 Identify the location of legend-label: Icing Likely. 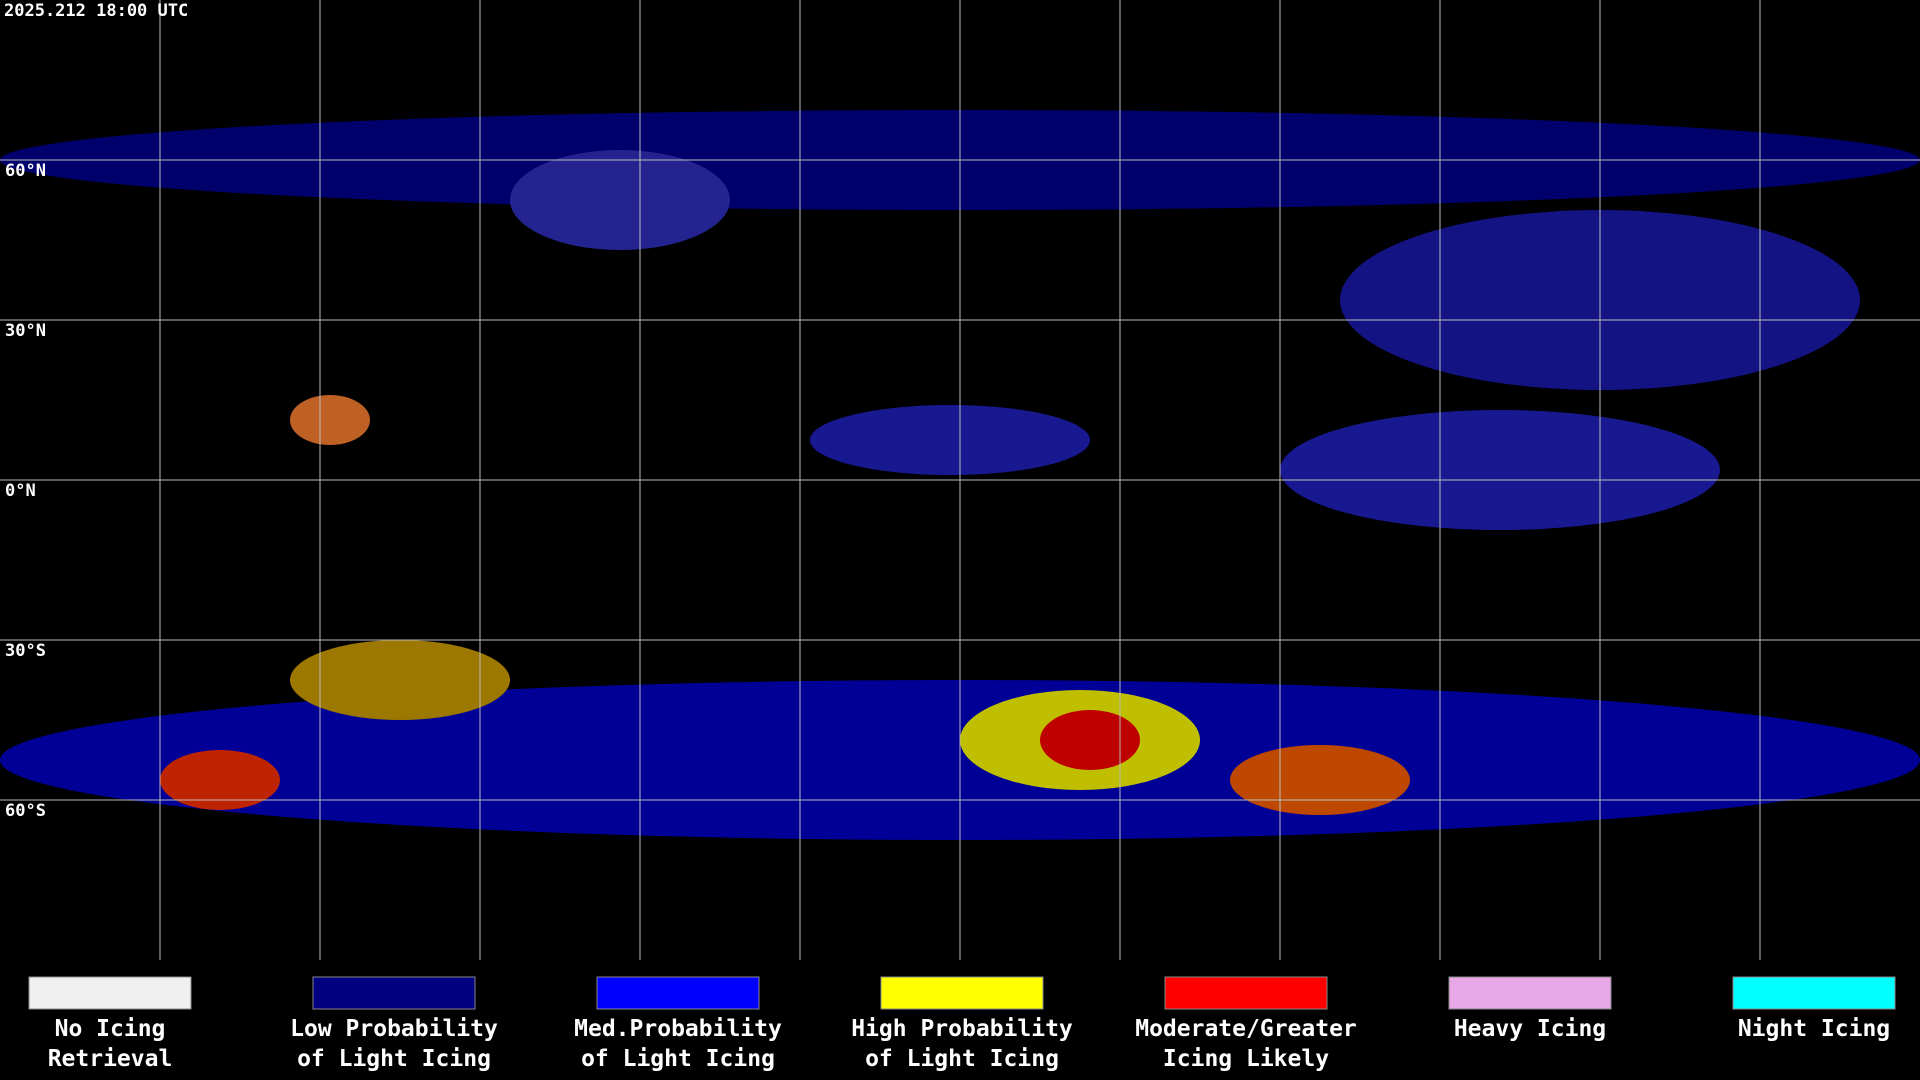
(1246, 1059).